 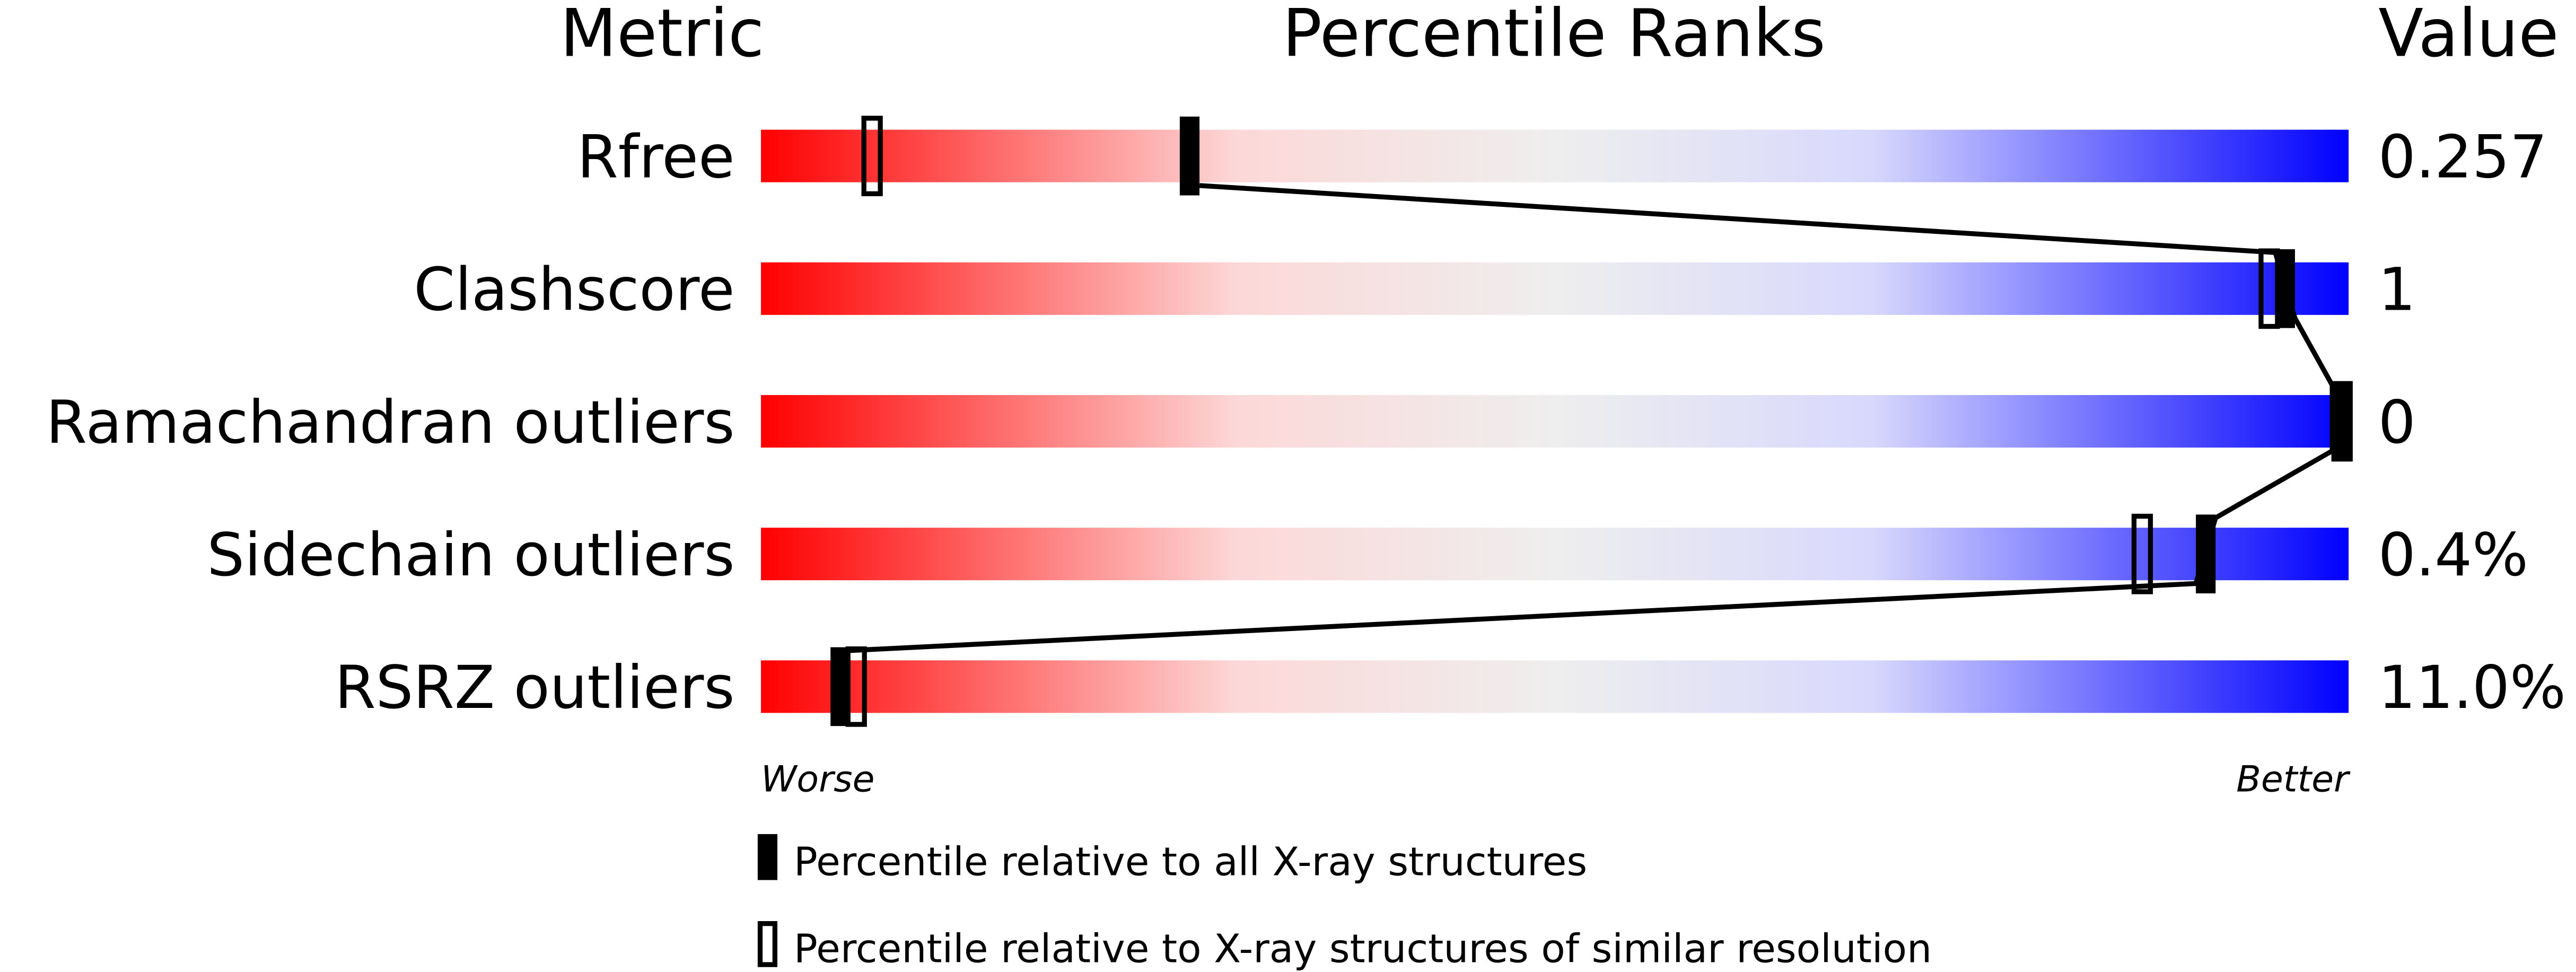 I want to click on value-header: Value, so click(x=2468, y=36).